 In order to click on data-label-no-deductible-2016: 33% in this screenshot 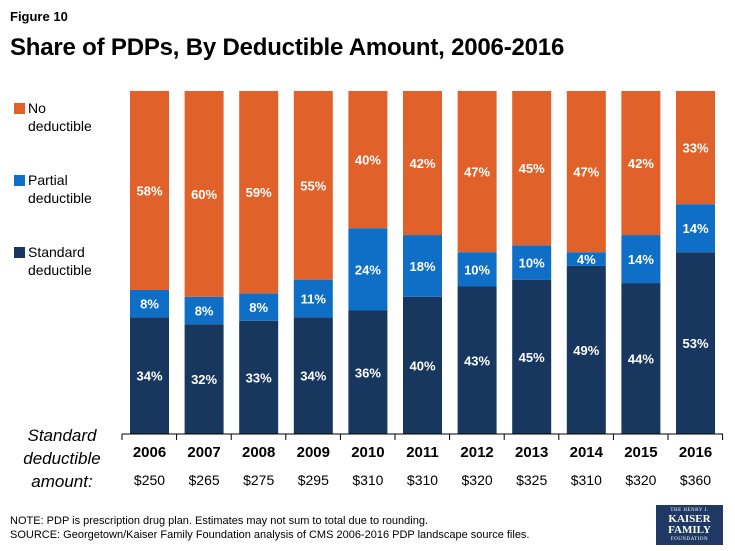, I will do `click(695, 148)`.